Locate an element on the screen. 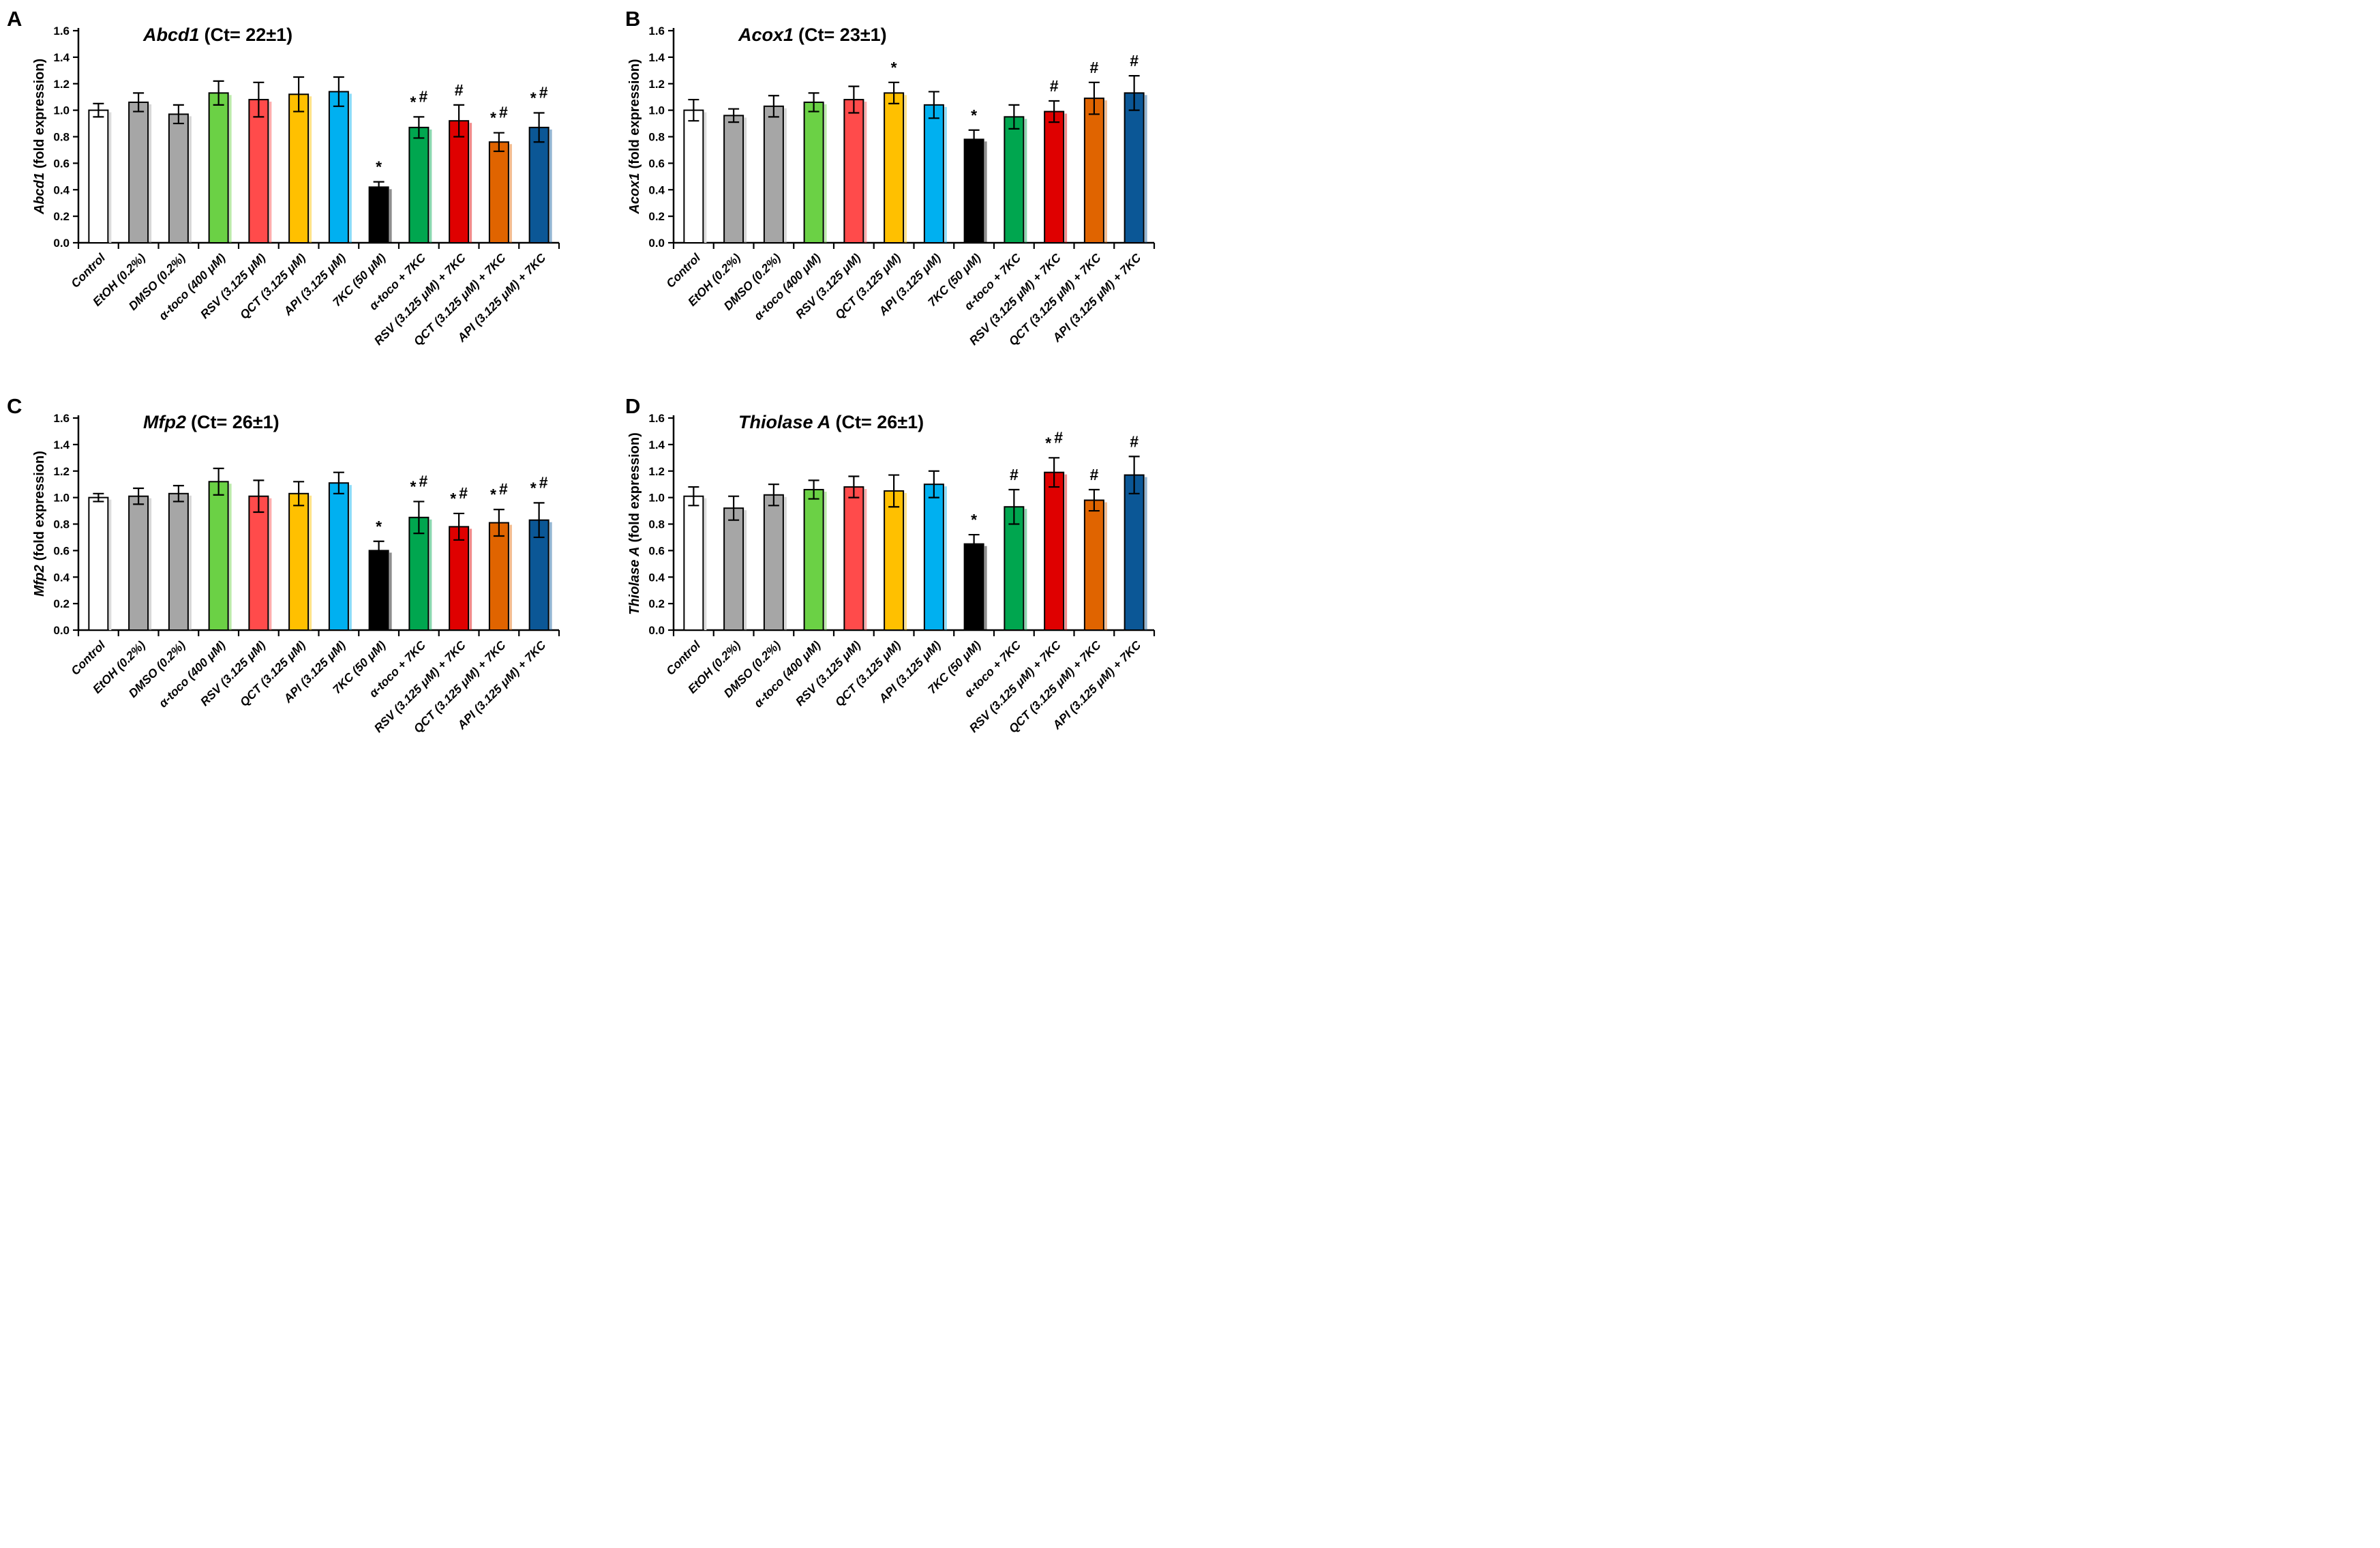 The width and height of the screenshot is (2380, 1548). chart-title: Abcd1 (Ct= 22±1) is located at coordinates (217, 35).